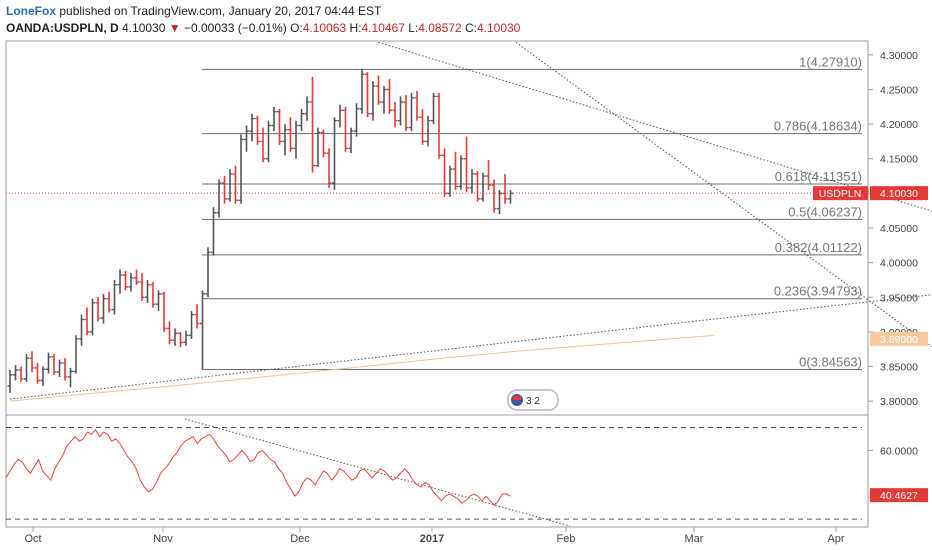 Image resolution: width=932 pixels, height=550 pixels. What do you see at coordinates (899, 56) in the screenshot?
I see `price-tick-label: 4.30000` at bounding box center [899, 56].